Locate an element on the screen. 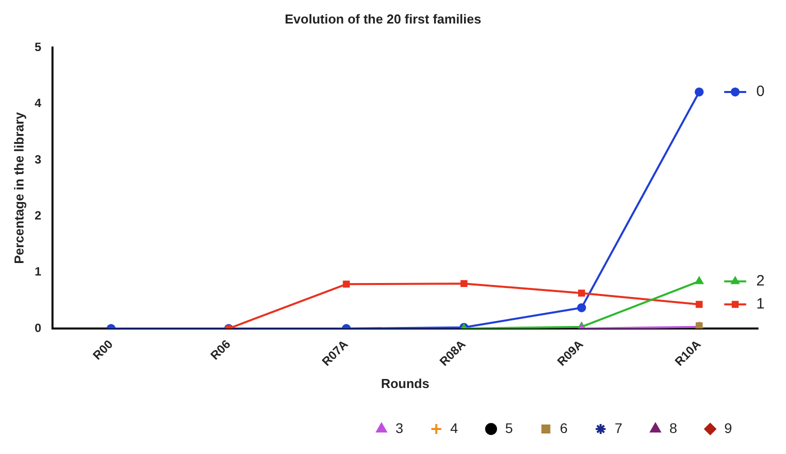 Image resolution: width=786 pixels, height=454 pixels. x-tick-label: R06 is located at coordinates (221, 349).